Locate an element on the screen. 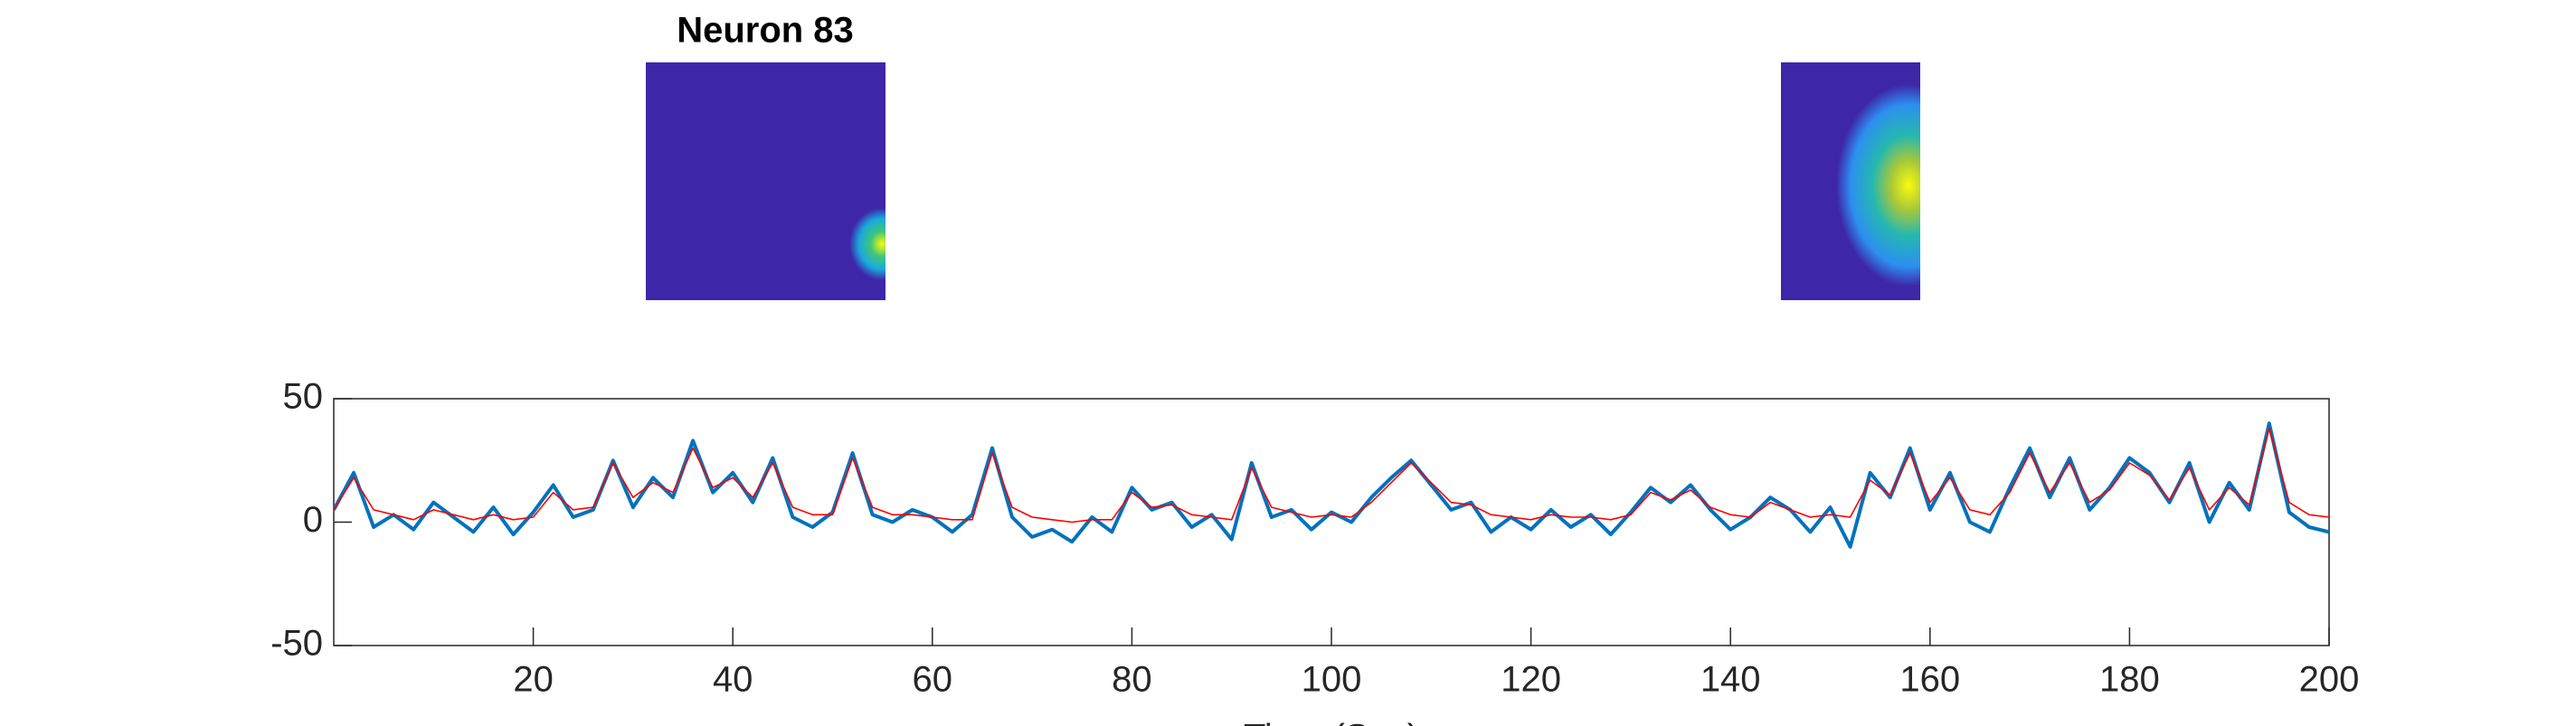  x-tick-label: 200 is located at coordinates (2329, 680).